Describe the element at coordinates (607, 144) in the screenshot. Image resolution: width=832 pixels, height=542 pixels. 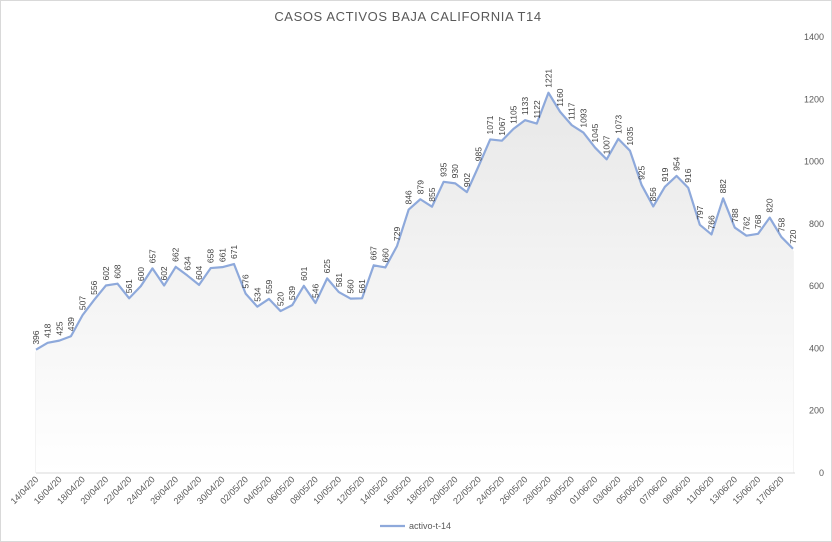
I see `data-label: 1007` at that location.